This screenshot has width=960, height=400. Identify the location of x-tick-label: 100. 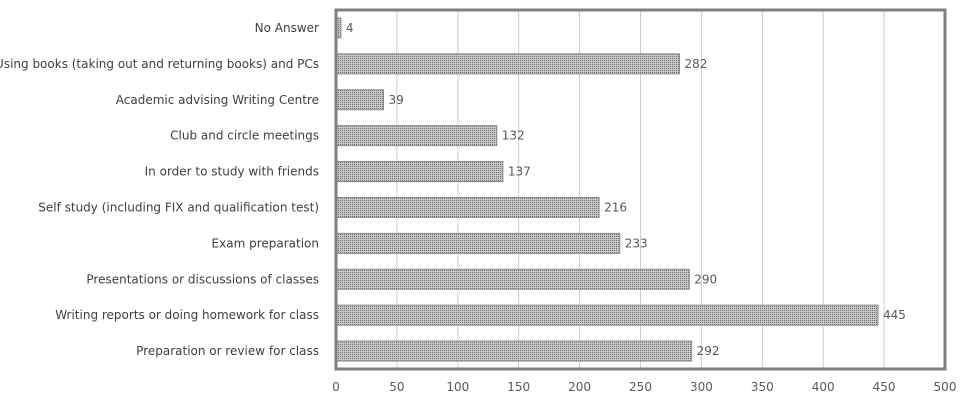
(457, 387).